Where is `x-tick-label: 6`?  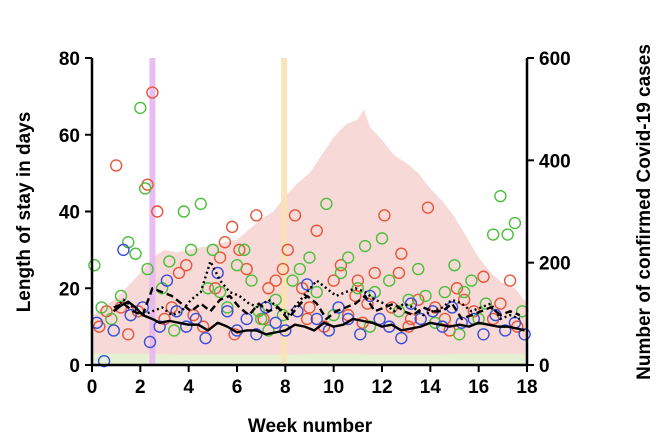
x-tick-label: 6 is located at coordinates (237, 387).